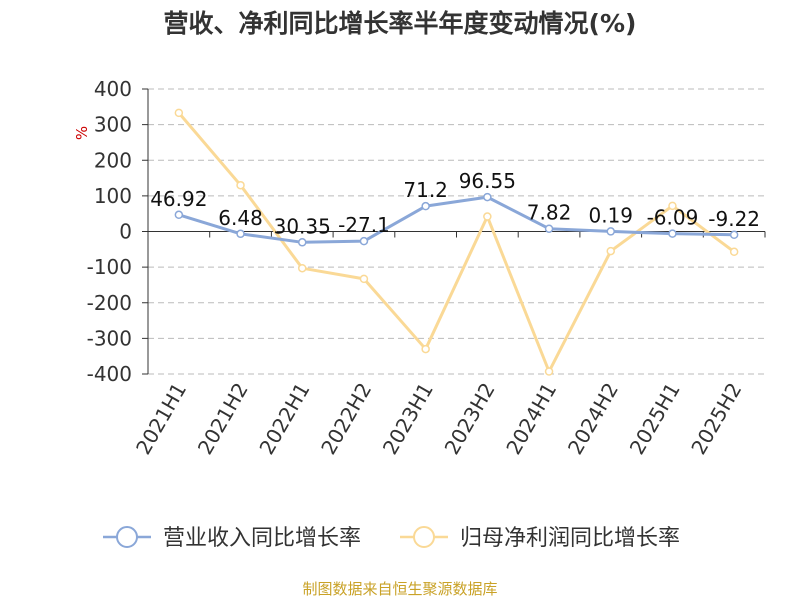 Image resolution: width=800 pixels, height=600 pixels. I want to click on x-tick-label: 2024H1, so click(531, 419).